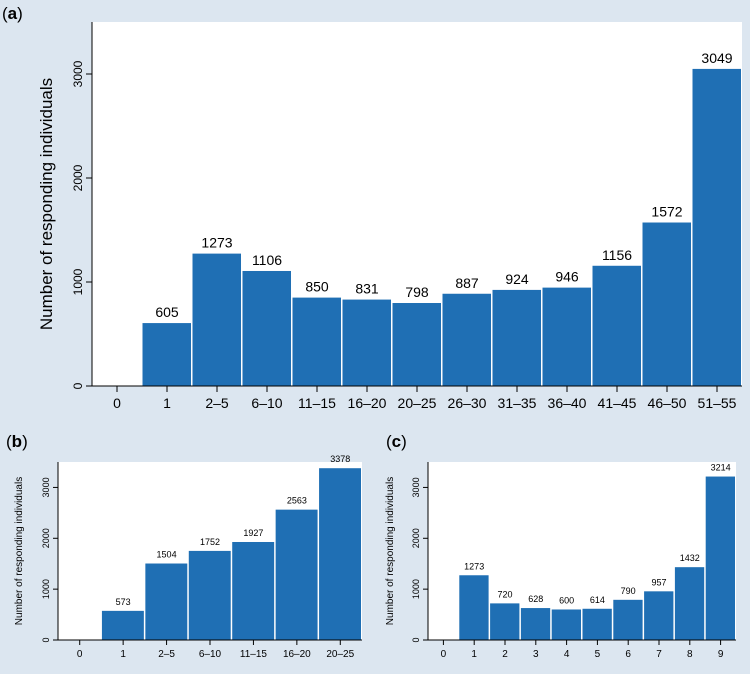 The height and width of the screenshot is (674, 750). What do you see at coordinates (628, 591) in the screenshot?
I see `bar-value-label: 790` at bounding box center [628, 591].